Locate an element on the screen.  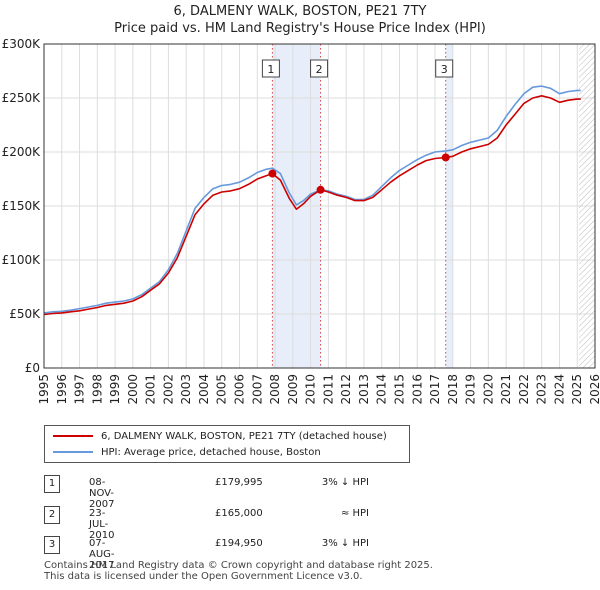
x-tick-label: 2011 is located at coordinates (328, 389).